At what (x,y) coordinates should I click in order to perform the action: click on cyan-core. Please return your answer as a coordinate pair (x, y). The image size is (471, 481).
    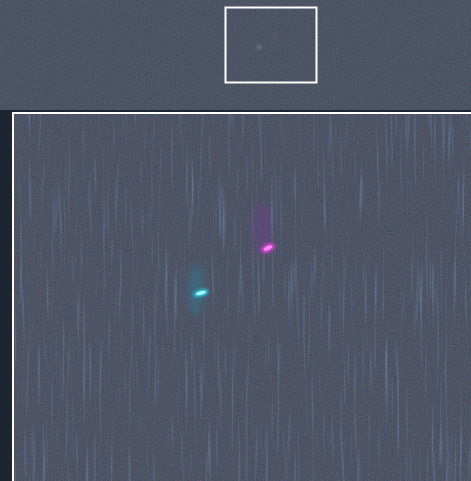
    Looking at the image, I should click on (201, 293).